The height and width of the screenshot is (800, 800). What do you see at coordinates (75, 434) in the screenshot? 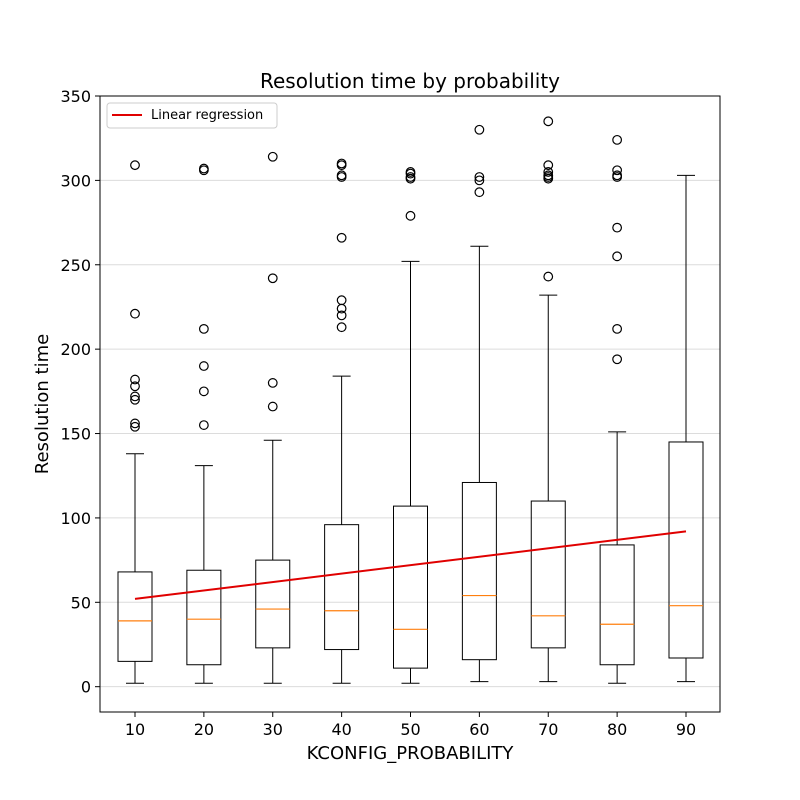
I see `y-tick-label-150: 150` at bounding box center [75, 434].